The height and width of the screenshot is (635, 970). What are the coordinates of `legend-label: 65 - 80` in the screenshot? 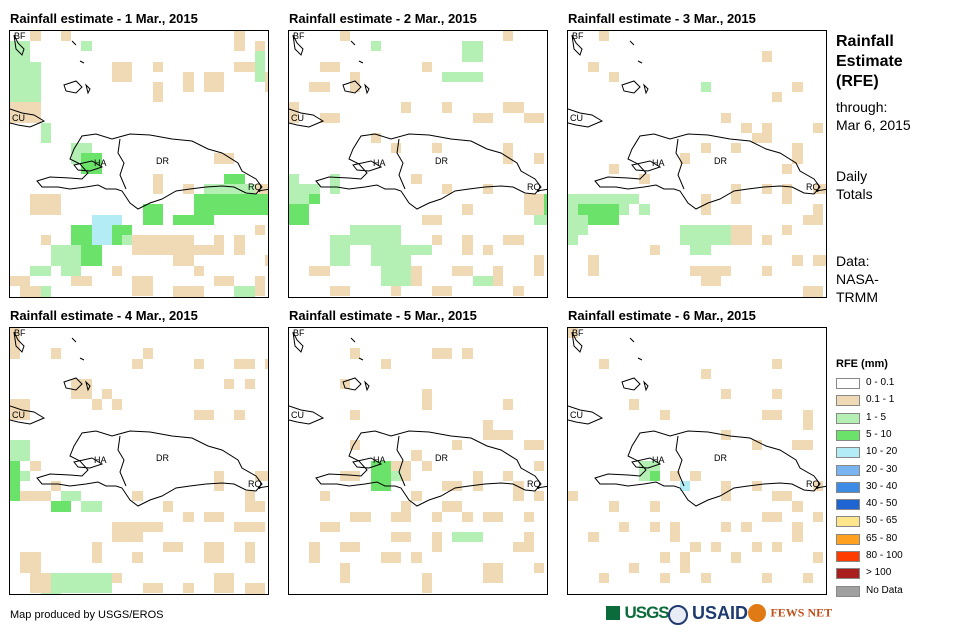 It's located at (882, 538).